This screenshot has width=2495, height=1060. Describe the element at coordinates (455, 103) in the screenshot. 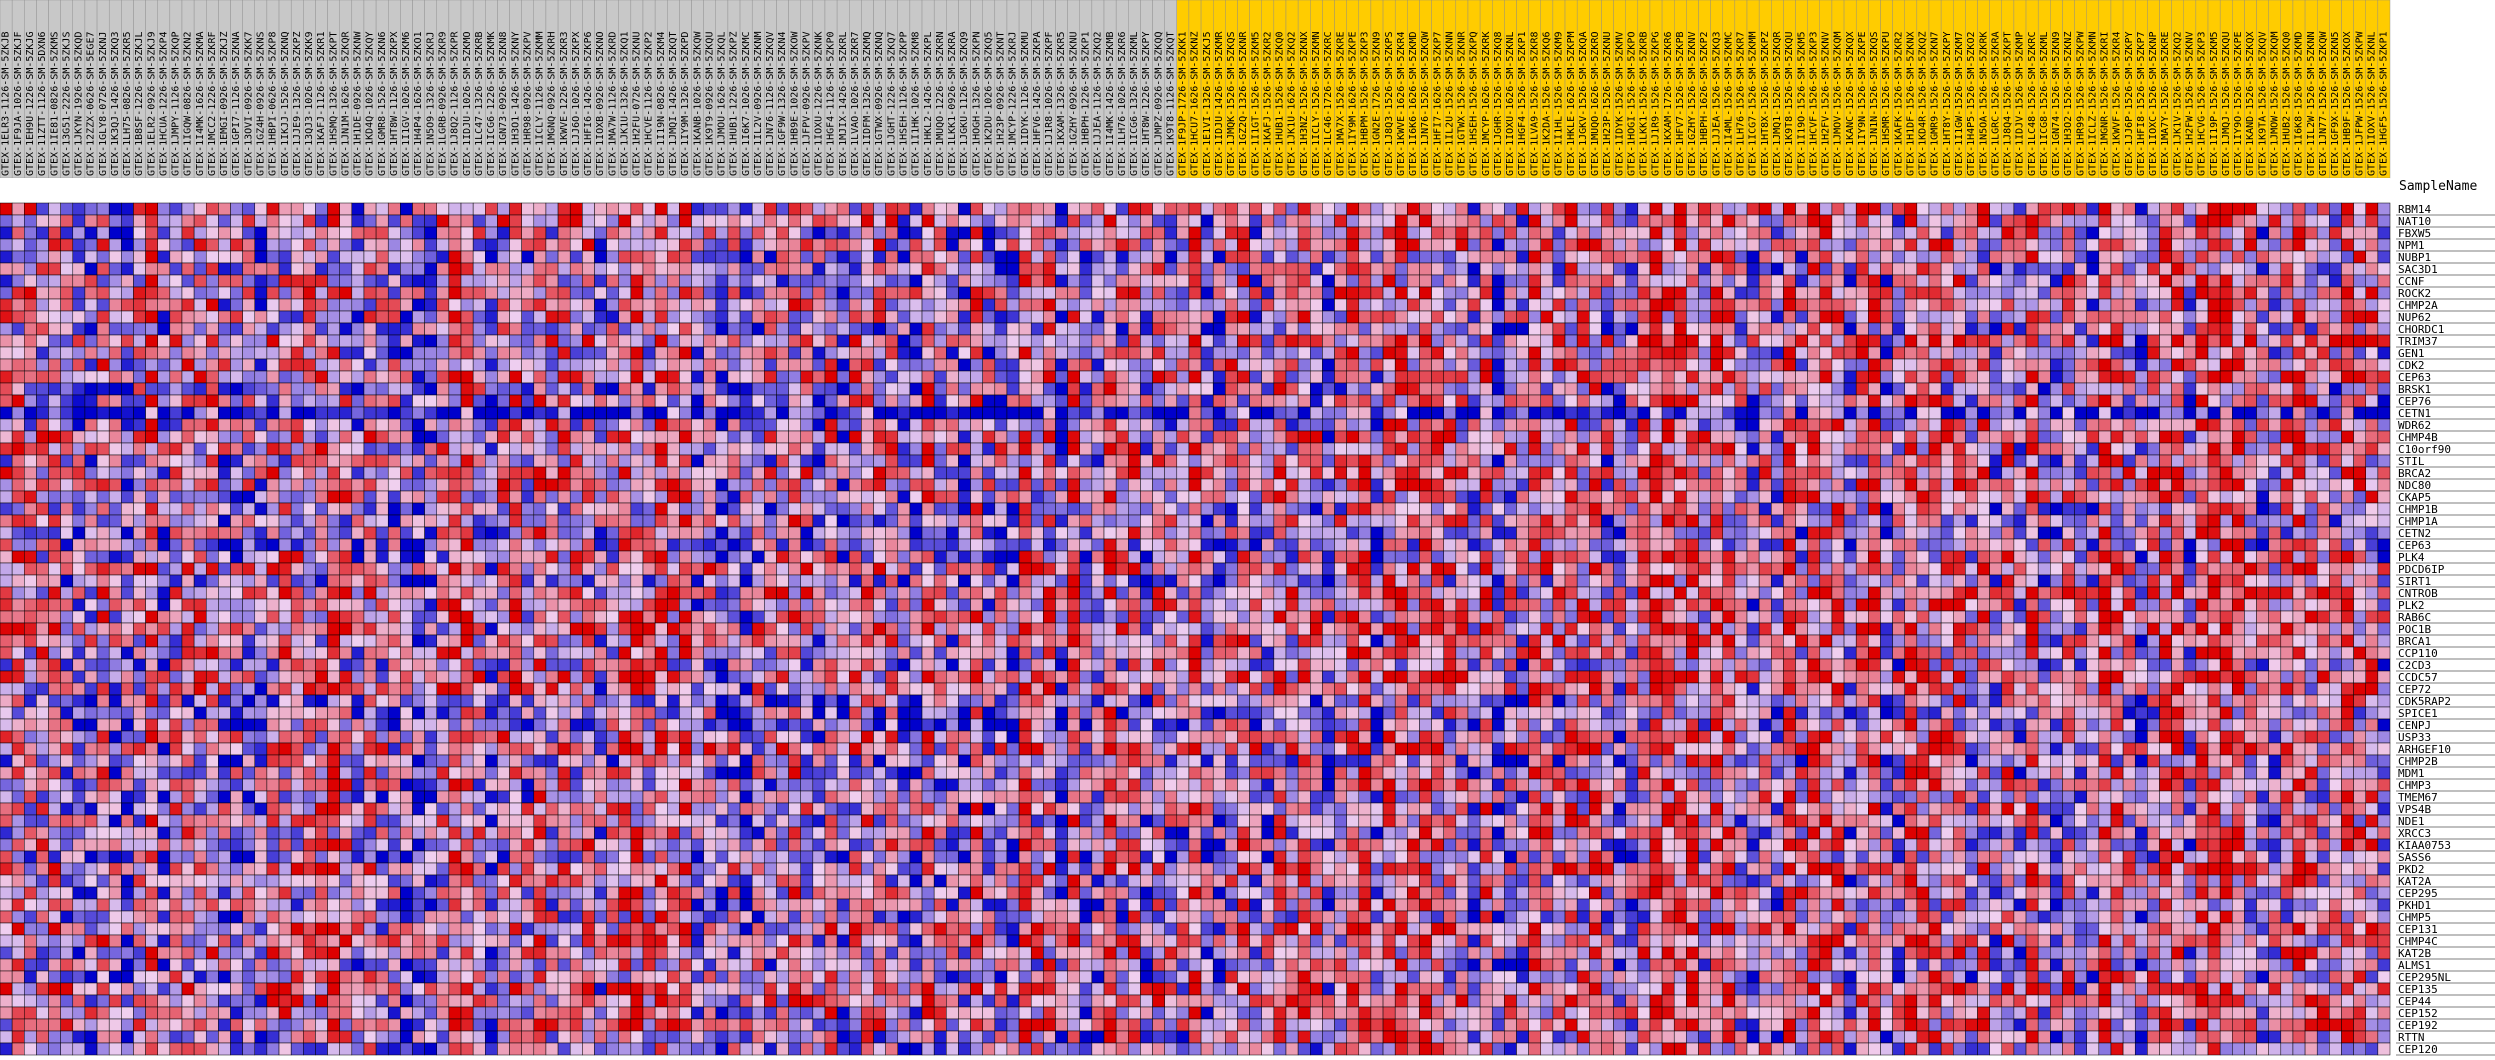

I see `sample-name-label: GTEX-1J8Q2-1126-SM-5ZKPR` at that location.